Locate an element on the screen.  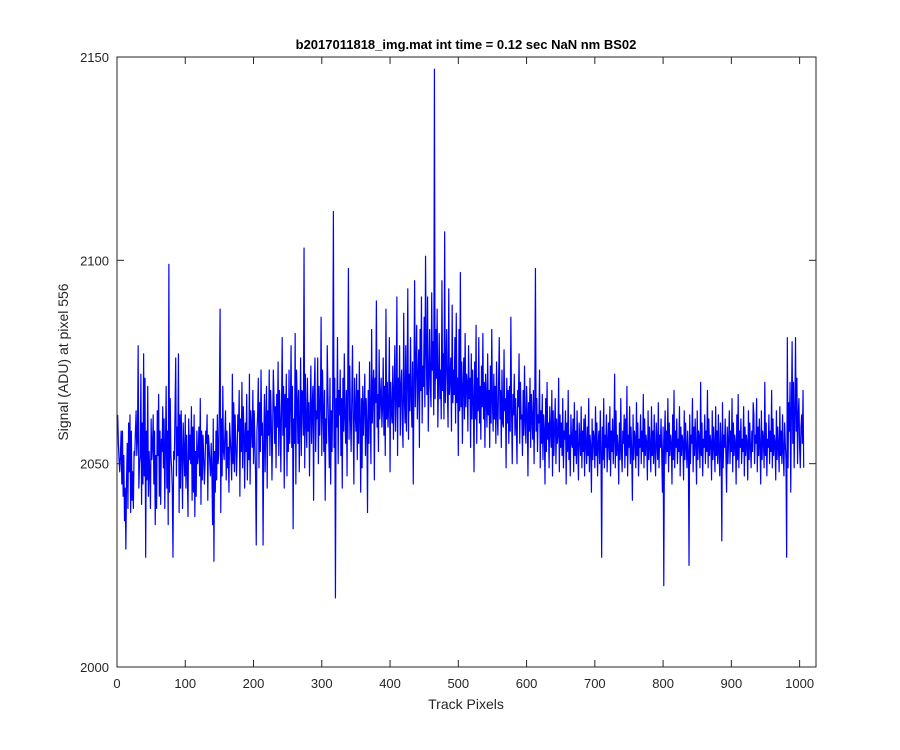
y-tick-label: 2050 is located at coordinates (94, 464).